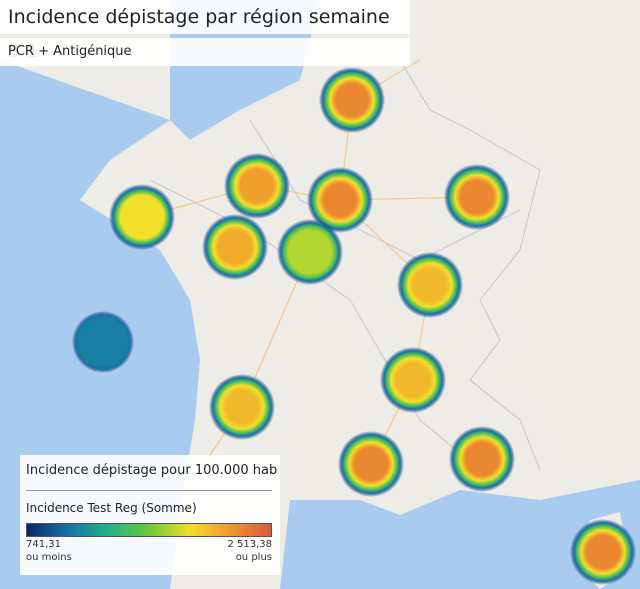 The image size is (640, 589). Describe the element at coordinates (253, 557) in the screenshot. I see `legend-max-note: ou plus` at that location.